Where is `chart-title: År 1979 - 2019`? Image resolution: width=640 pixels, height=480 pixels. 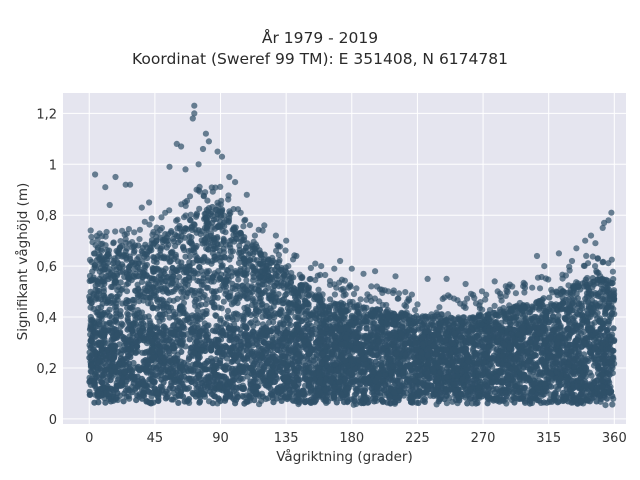 chart-title: År 1979 - 2019 is located at coordinates (320, 38).